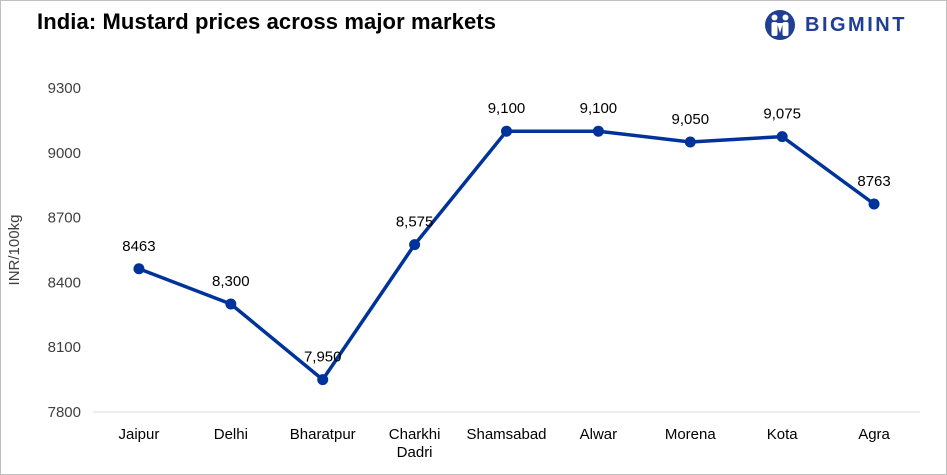 The image size is (947, 475). Describe the element at coordinates (599, 434) in the screenshot. I see `x-tick-label: Alwar` at that location.